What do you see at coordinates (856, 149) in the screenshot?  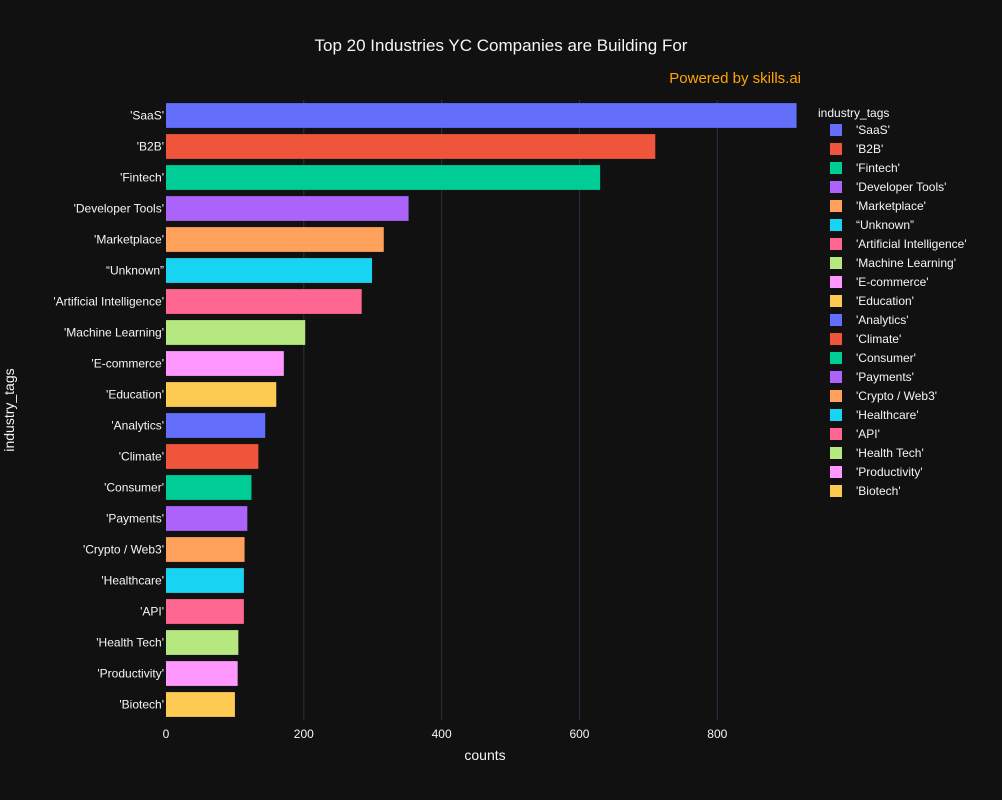 I see `legend-item: 'B2B'` at bounding box center [856, 149].